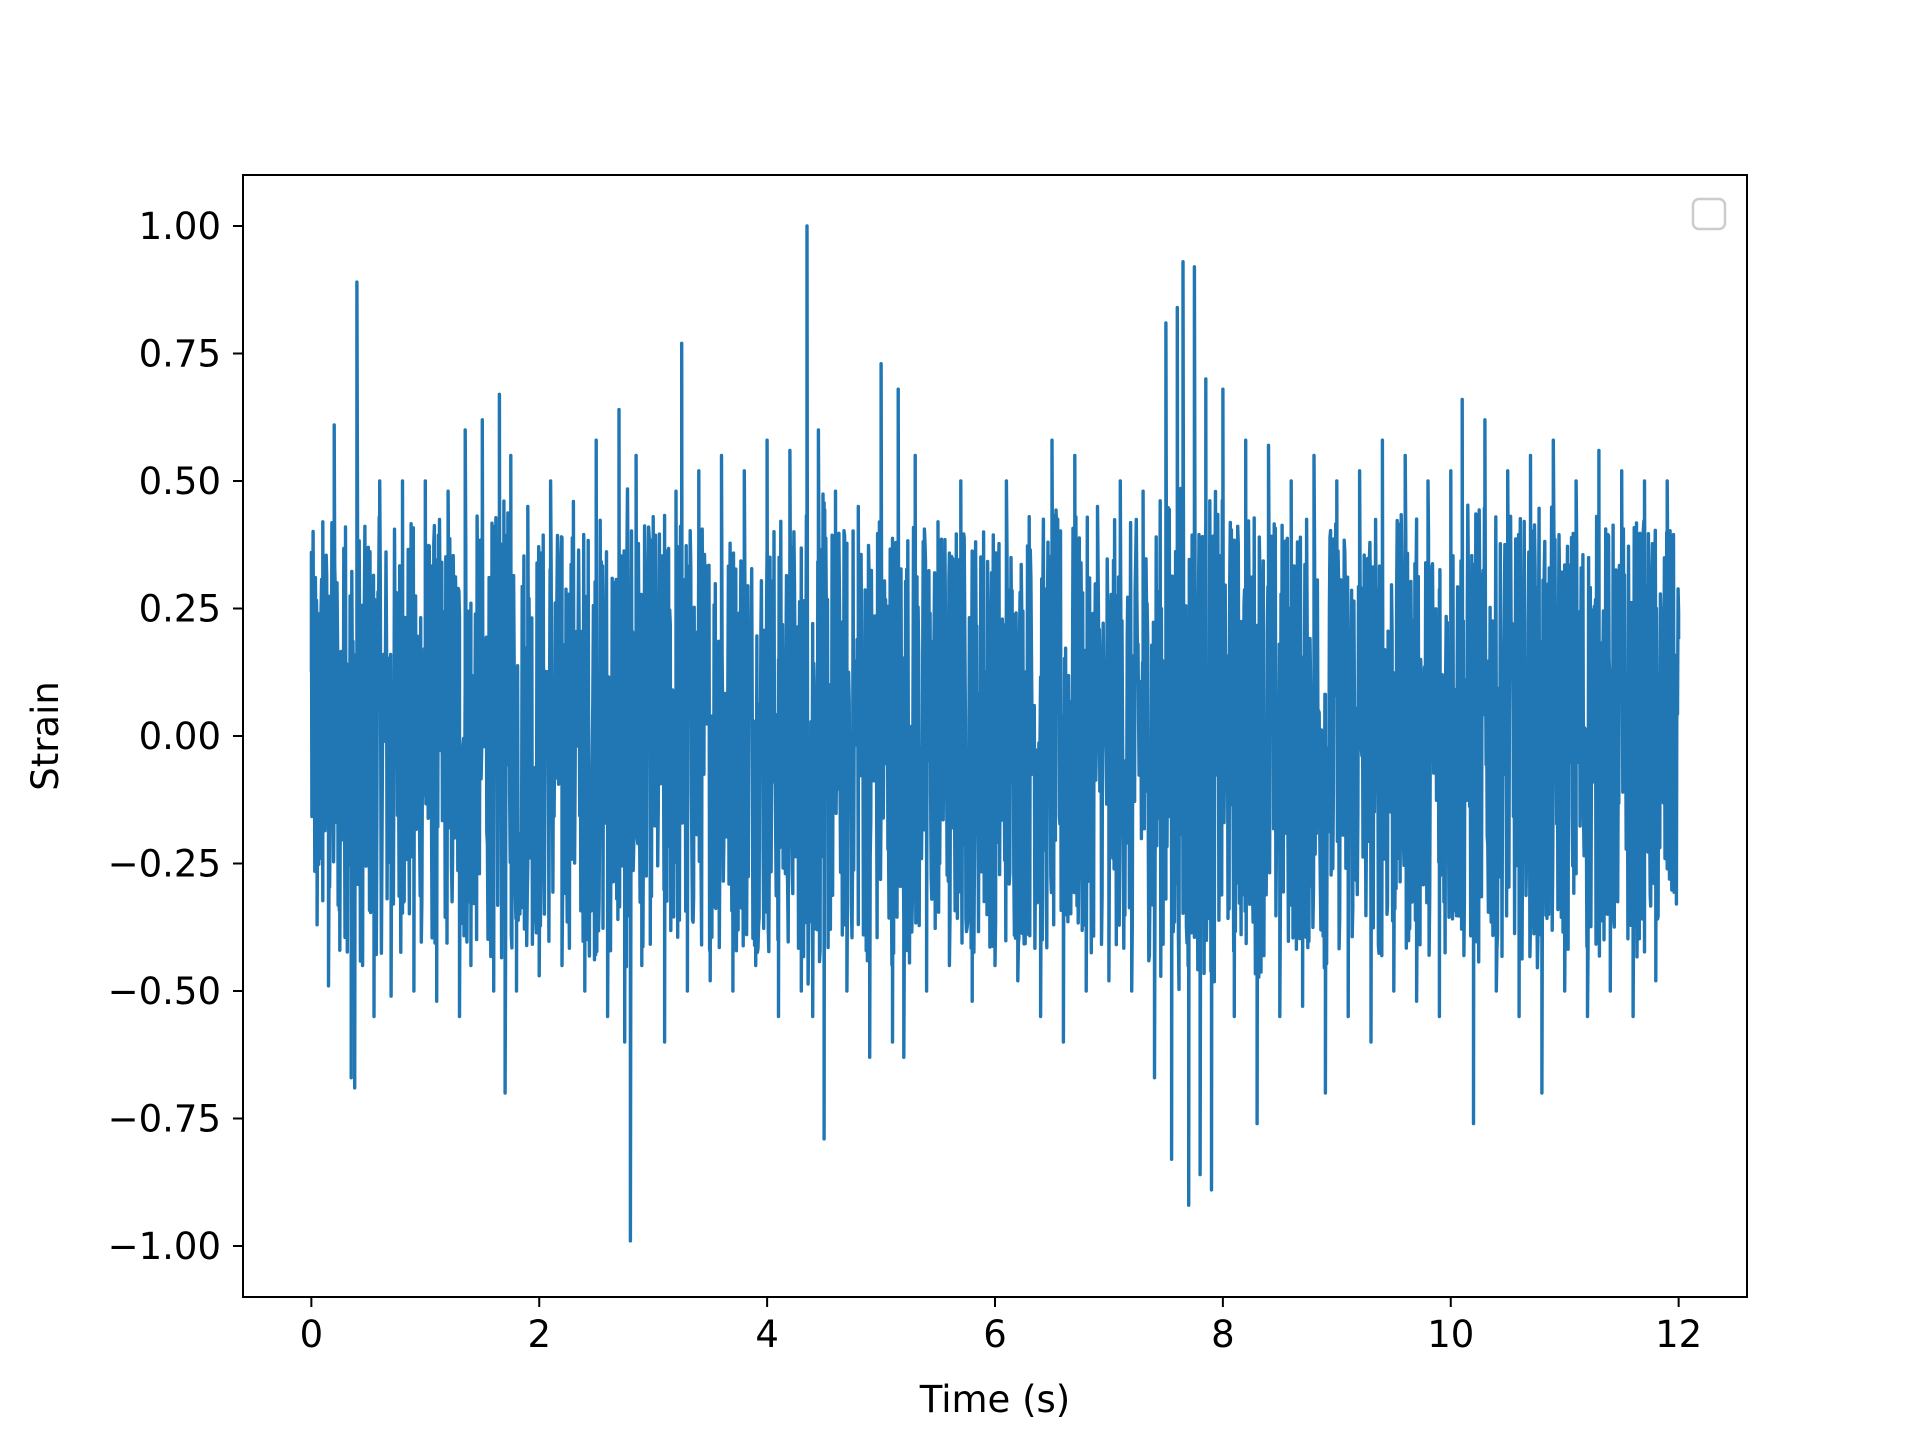  What do you see at coordinates (994, 1399) in the screenshot?
I see `x-axis-label: Time (s)` at bounding box center [994, 1399].